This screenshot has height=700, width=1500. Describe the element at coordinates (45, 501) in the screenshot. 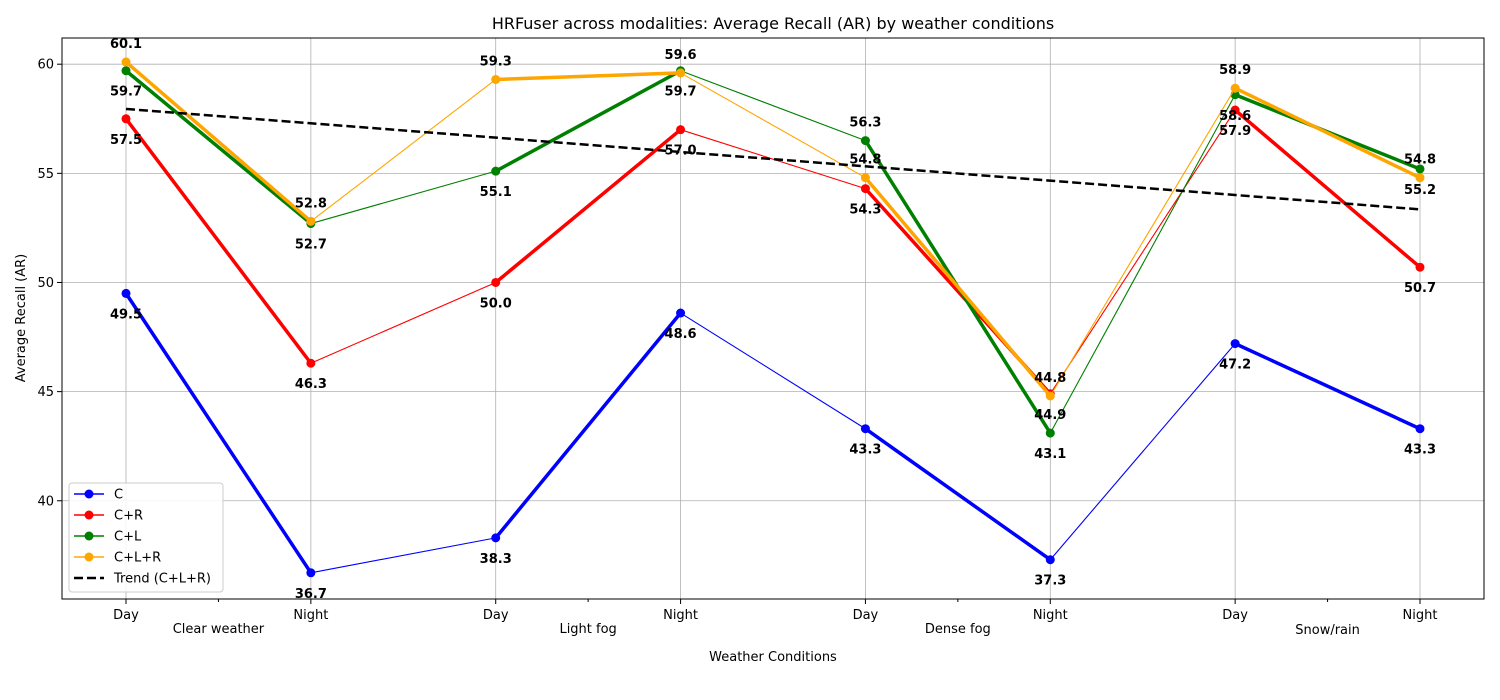

I see `y-tick-label: 40` at that location.